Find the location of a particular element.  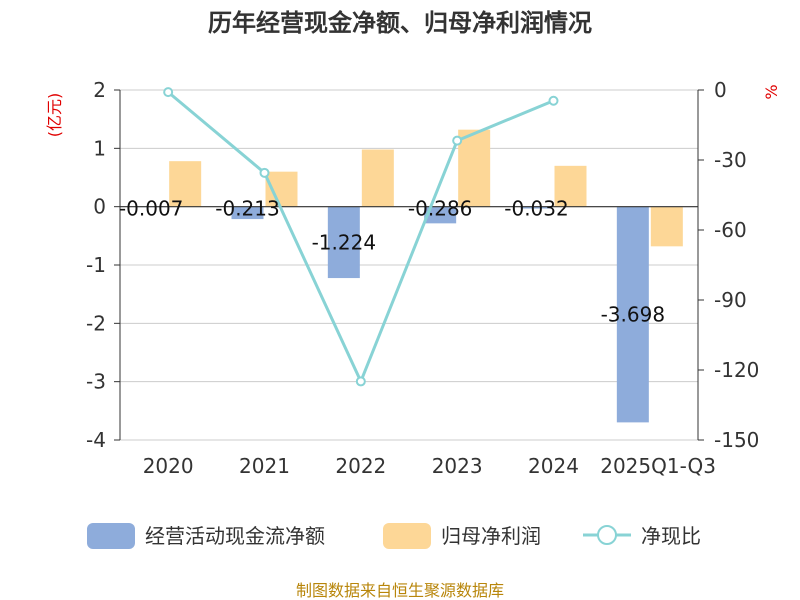

profit-bar-2020 is located at coordinates (185, 184).